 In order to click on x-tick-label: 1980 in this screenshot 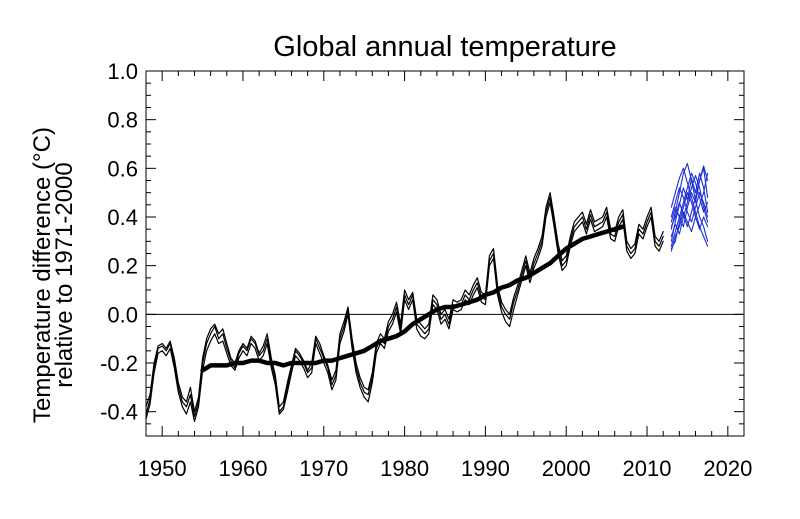, I will do `click(404, 468)`.